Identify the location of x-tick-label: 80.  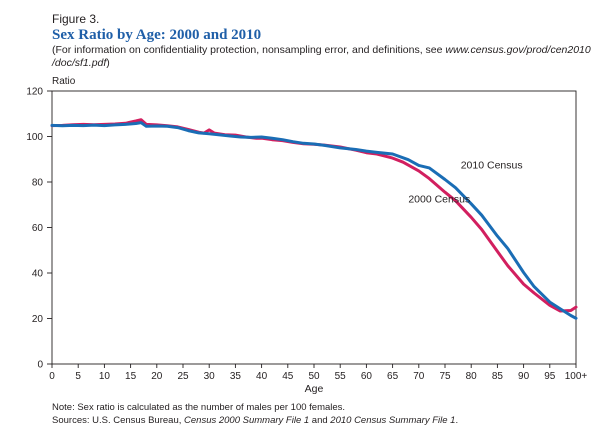
(472, 376).